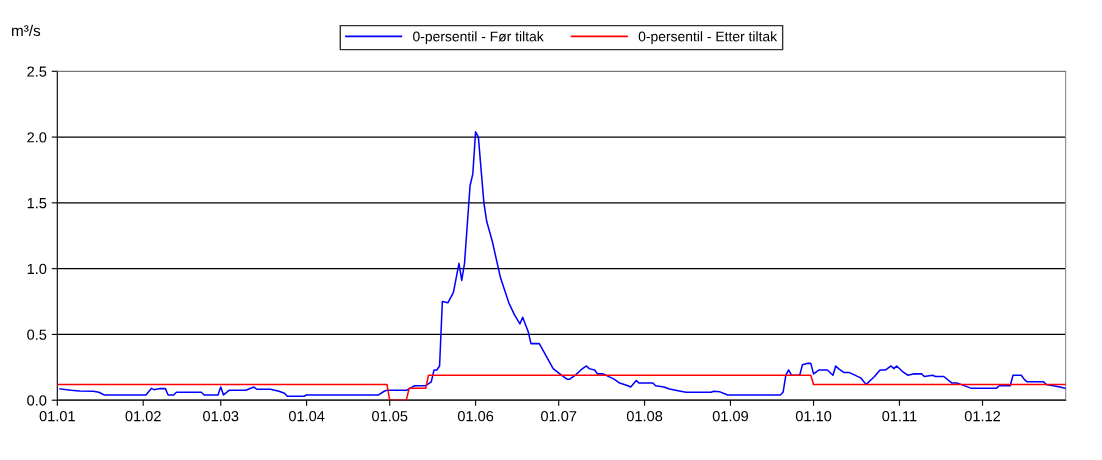 The image size is (1102, 460). I want to click on y-tick-label: 1.5, so click(37, 203).